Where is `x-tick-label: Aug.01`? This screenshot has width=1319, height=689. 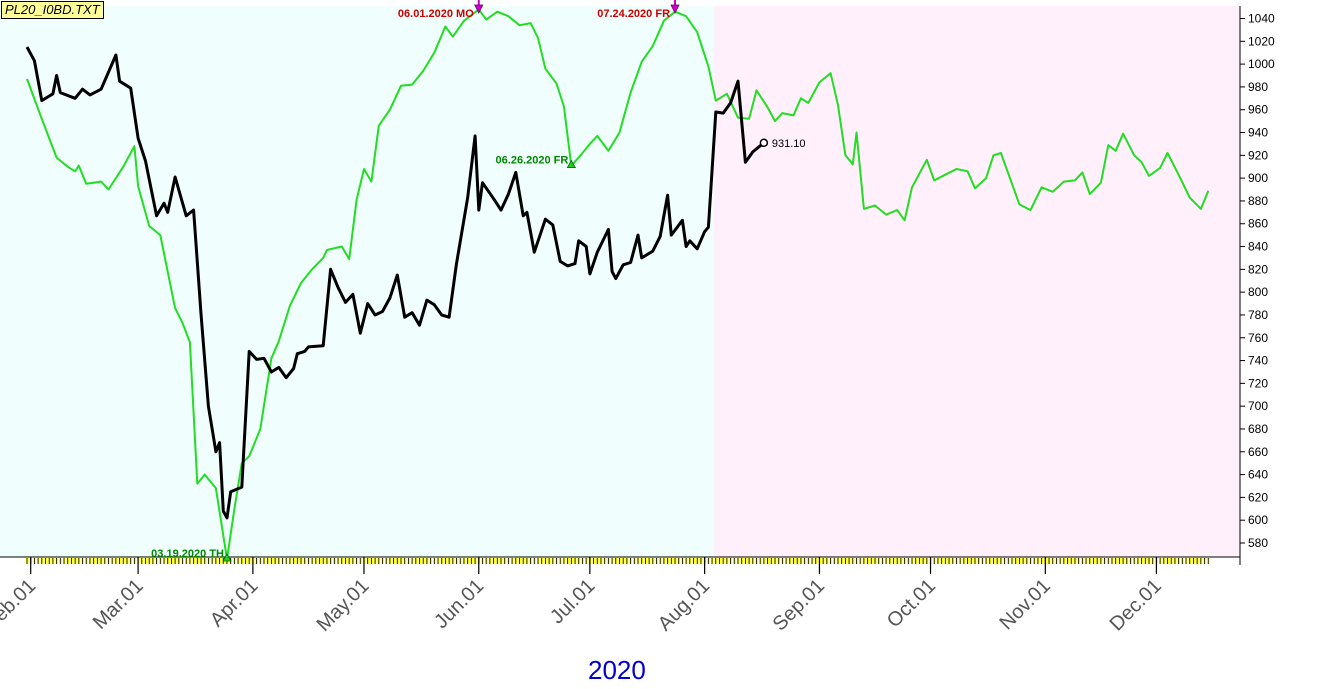
x-tick-label: Aug.01 is located at coordinates (684, 605).